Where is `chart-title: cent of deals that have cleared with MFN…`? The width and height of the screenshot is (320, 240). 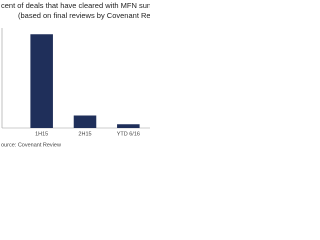 chart-title: cent of deals that have cleared with MFN… is located at coordinates (75, 5).